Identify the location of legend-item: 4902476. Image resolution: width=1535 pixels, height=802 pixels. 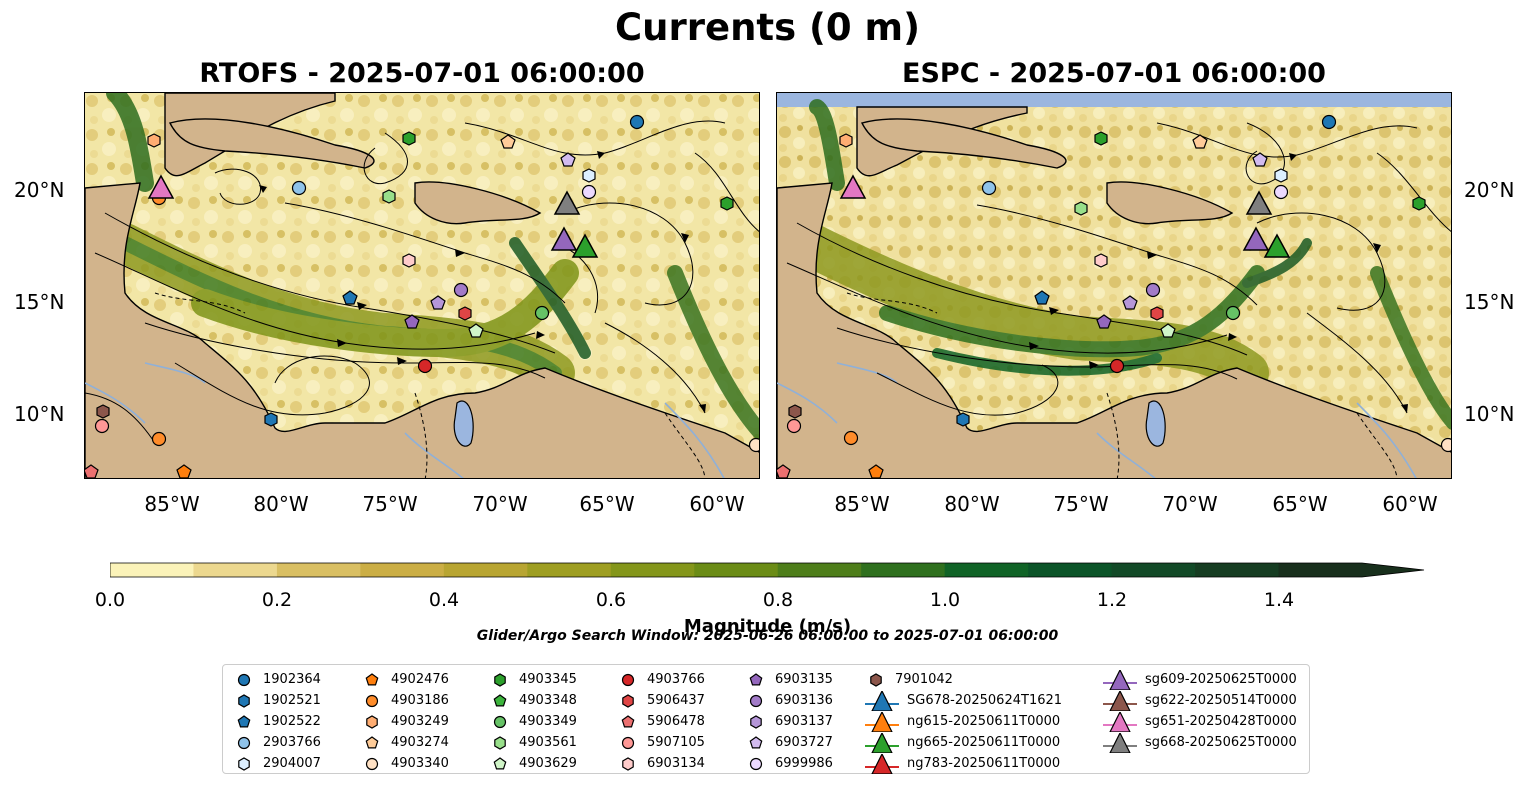
(405, 679).